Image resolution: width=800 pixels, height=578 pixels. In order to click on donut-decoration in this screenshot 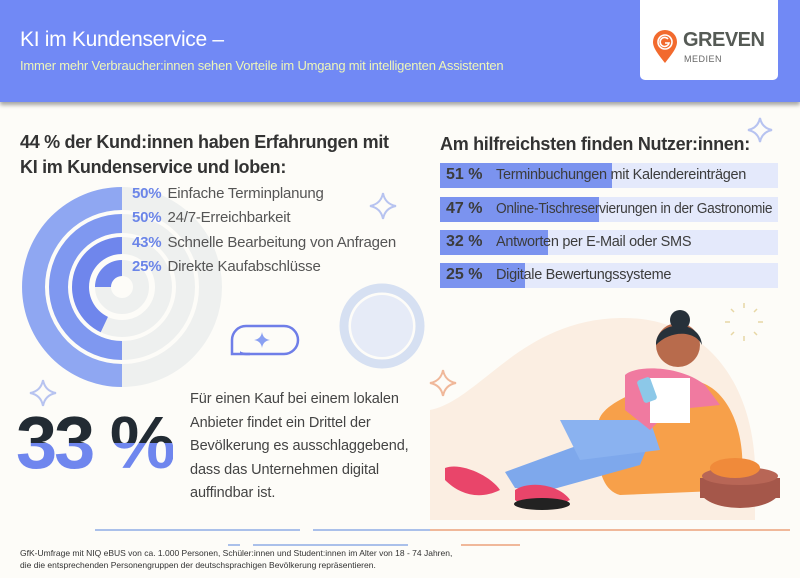, I will do `click(382, 326)`.